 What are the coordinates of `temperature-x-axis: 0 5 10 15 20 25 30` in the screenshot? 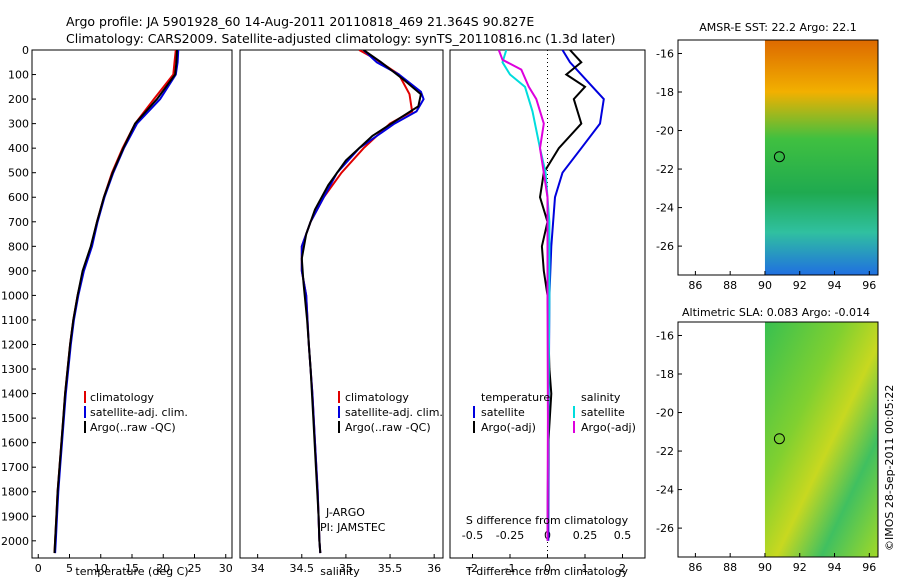 It's located at (134, 564).